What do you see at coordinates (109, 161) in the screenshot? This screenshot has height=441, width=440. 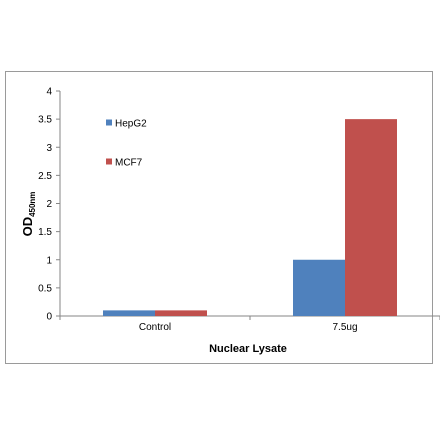 I see `legend-swatch-mcf7` at bounding box center [109, 161].